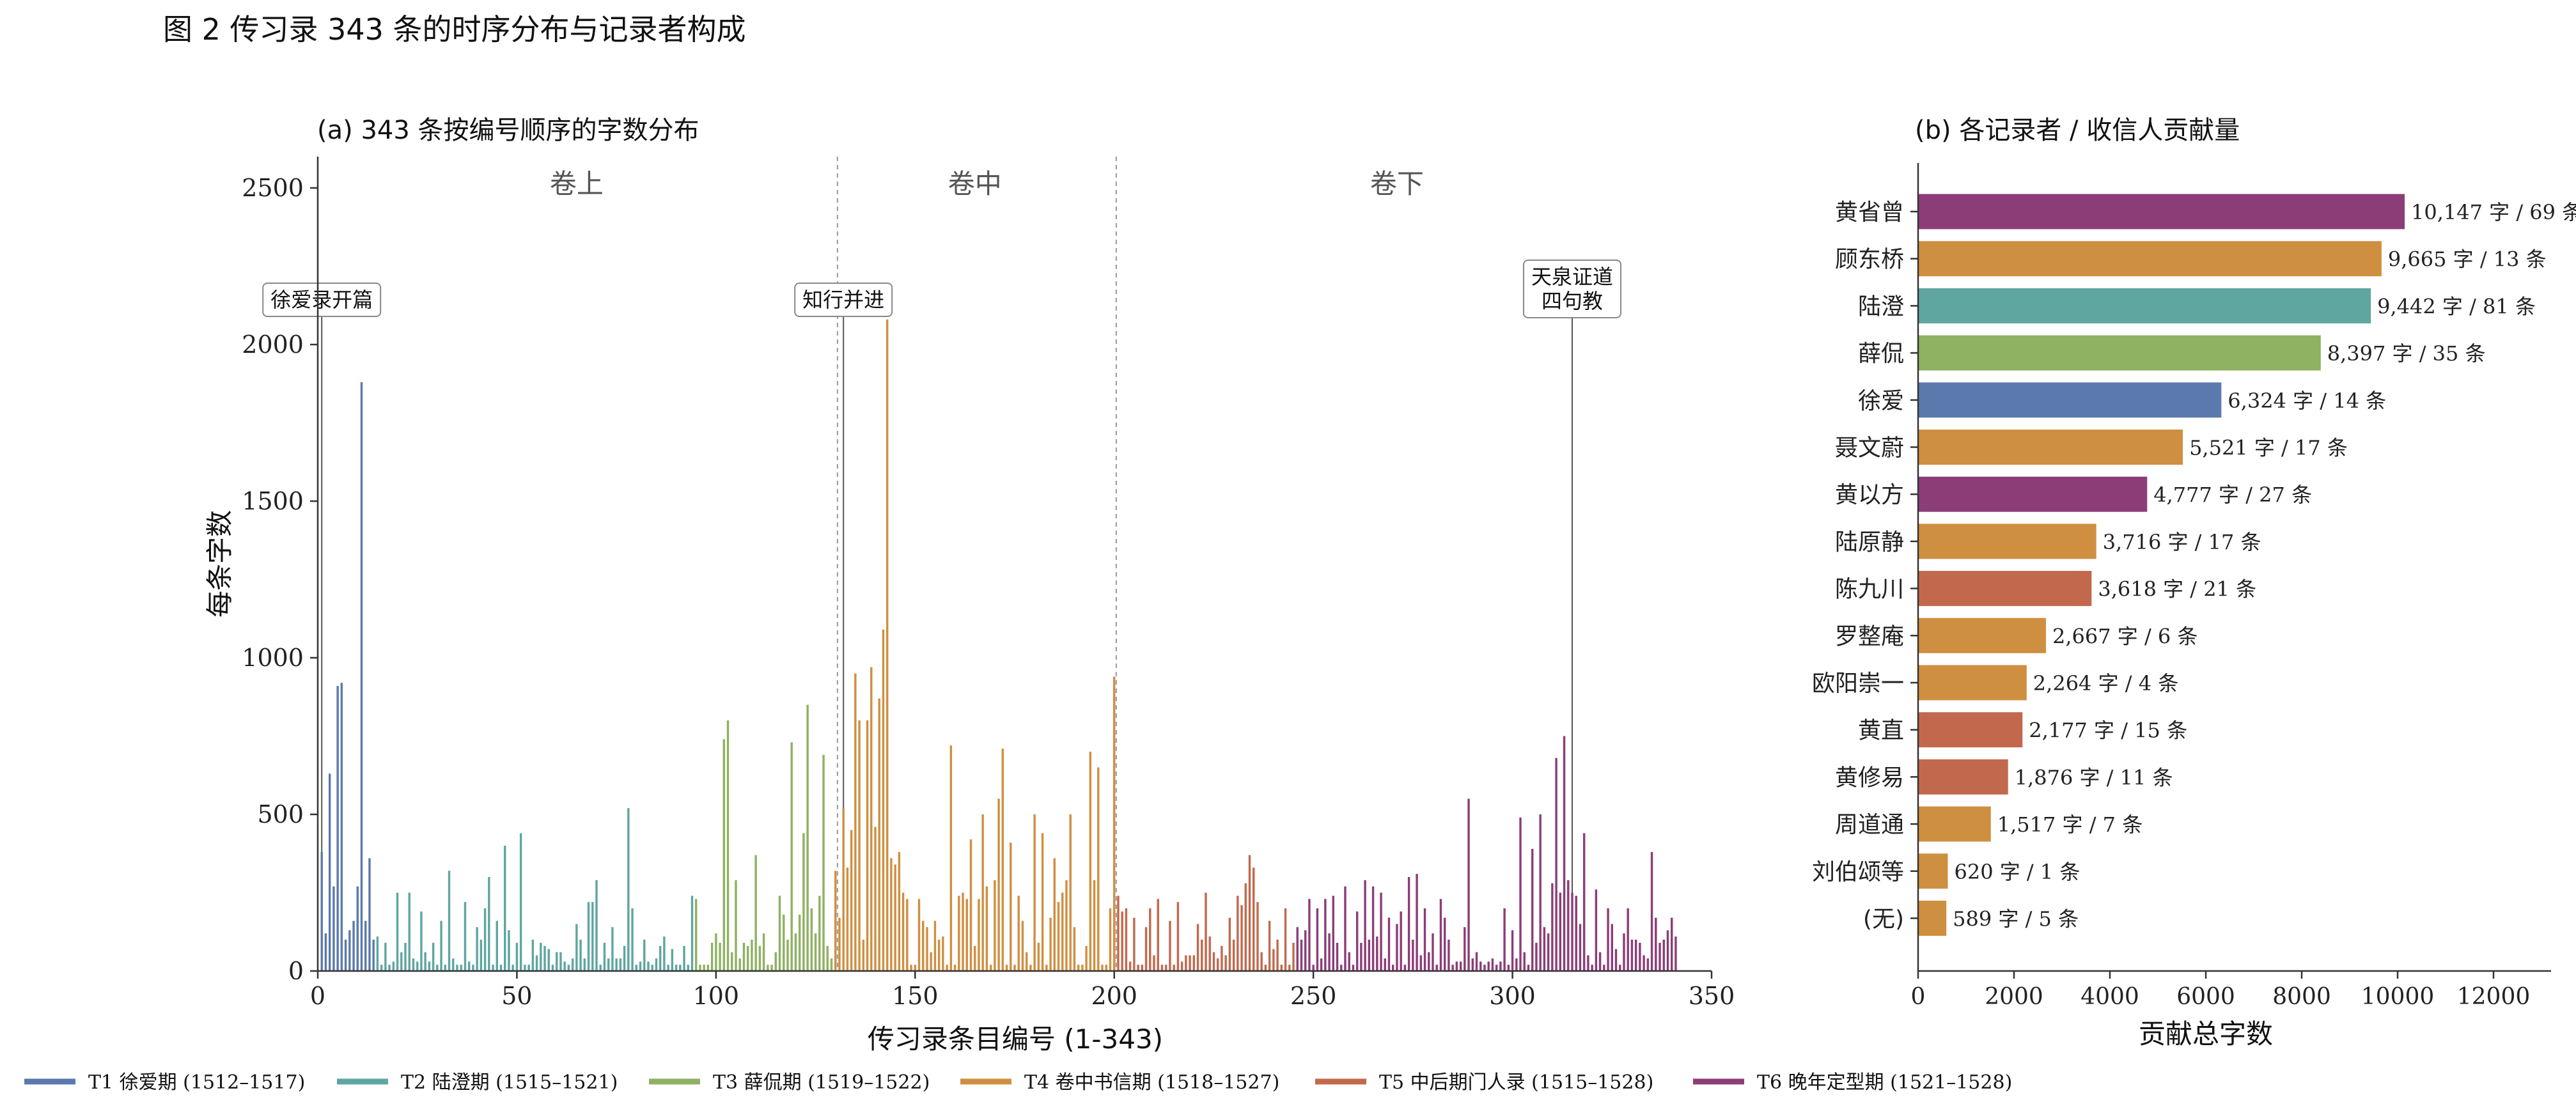 The width and height of the screenshot is (2576, 1118). I want to click on panel-b-x-axis: 0 2000 4000 6000 8000 10000 12000, so click(2231, 990).